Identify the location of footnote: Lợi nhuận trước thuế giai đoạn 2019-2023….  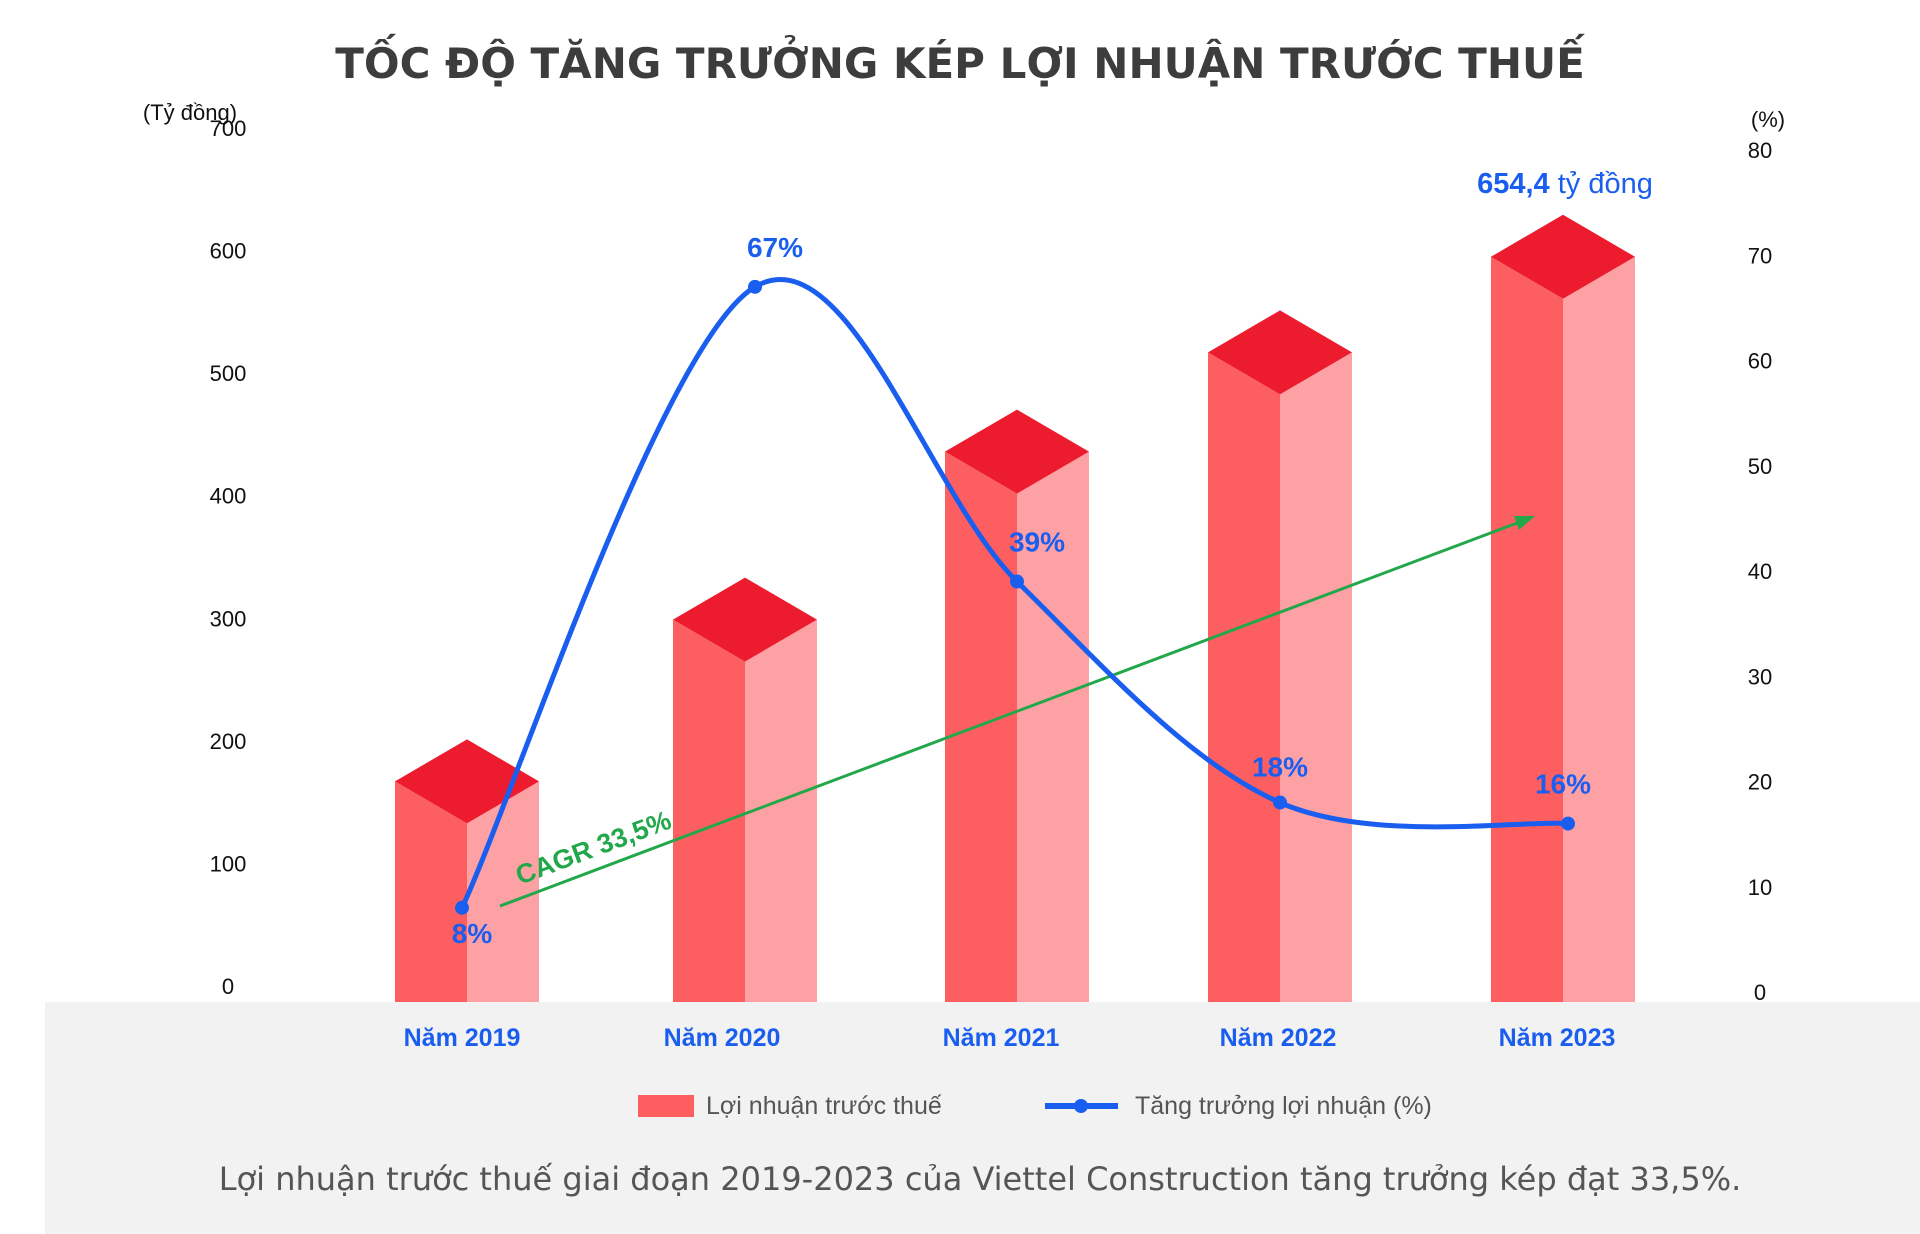
(980, 1179).